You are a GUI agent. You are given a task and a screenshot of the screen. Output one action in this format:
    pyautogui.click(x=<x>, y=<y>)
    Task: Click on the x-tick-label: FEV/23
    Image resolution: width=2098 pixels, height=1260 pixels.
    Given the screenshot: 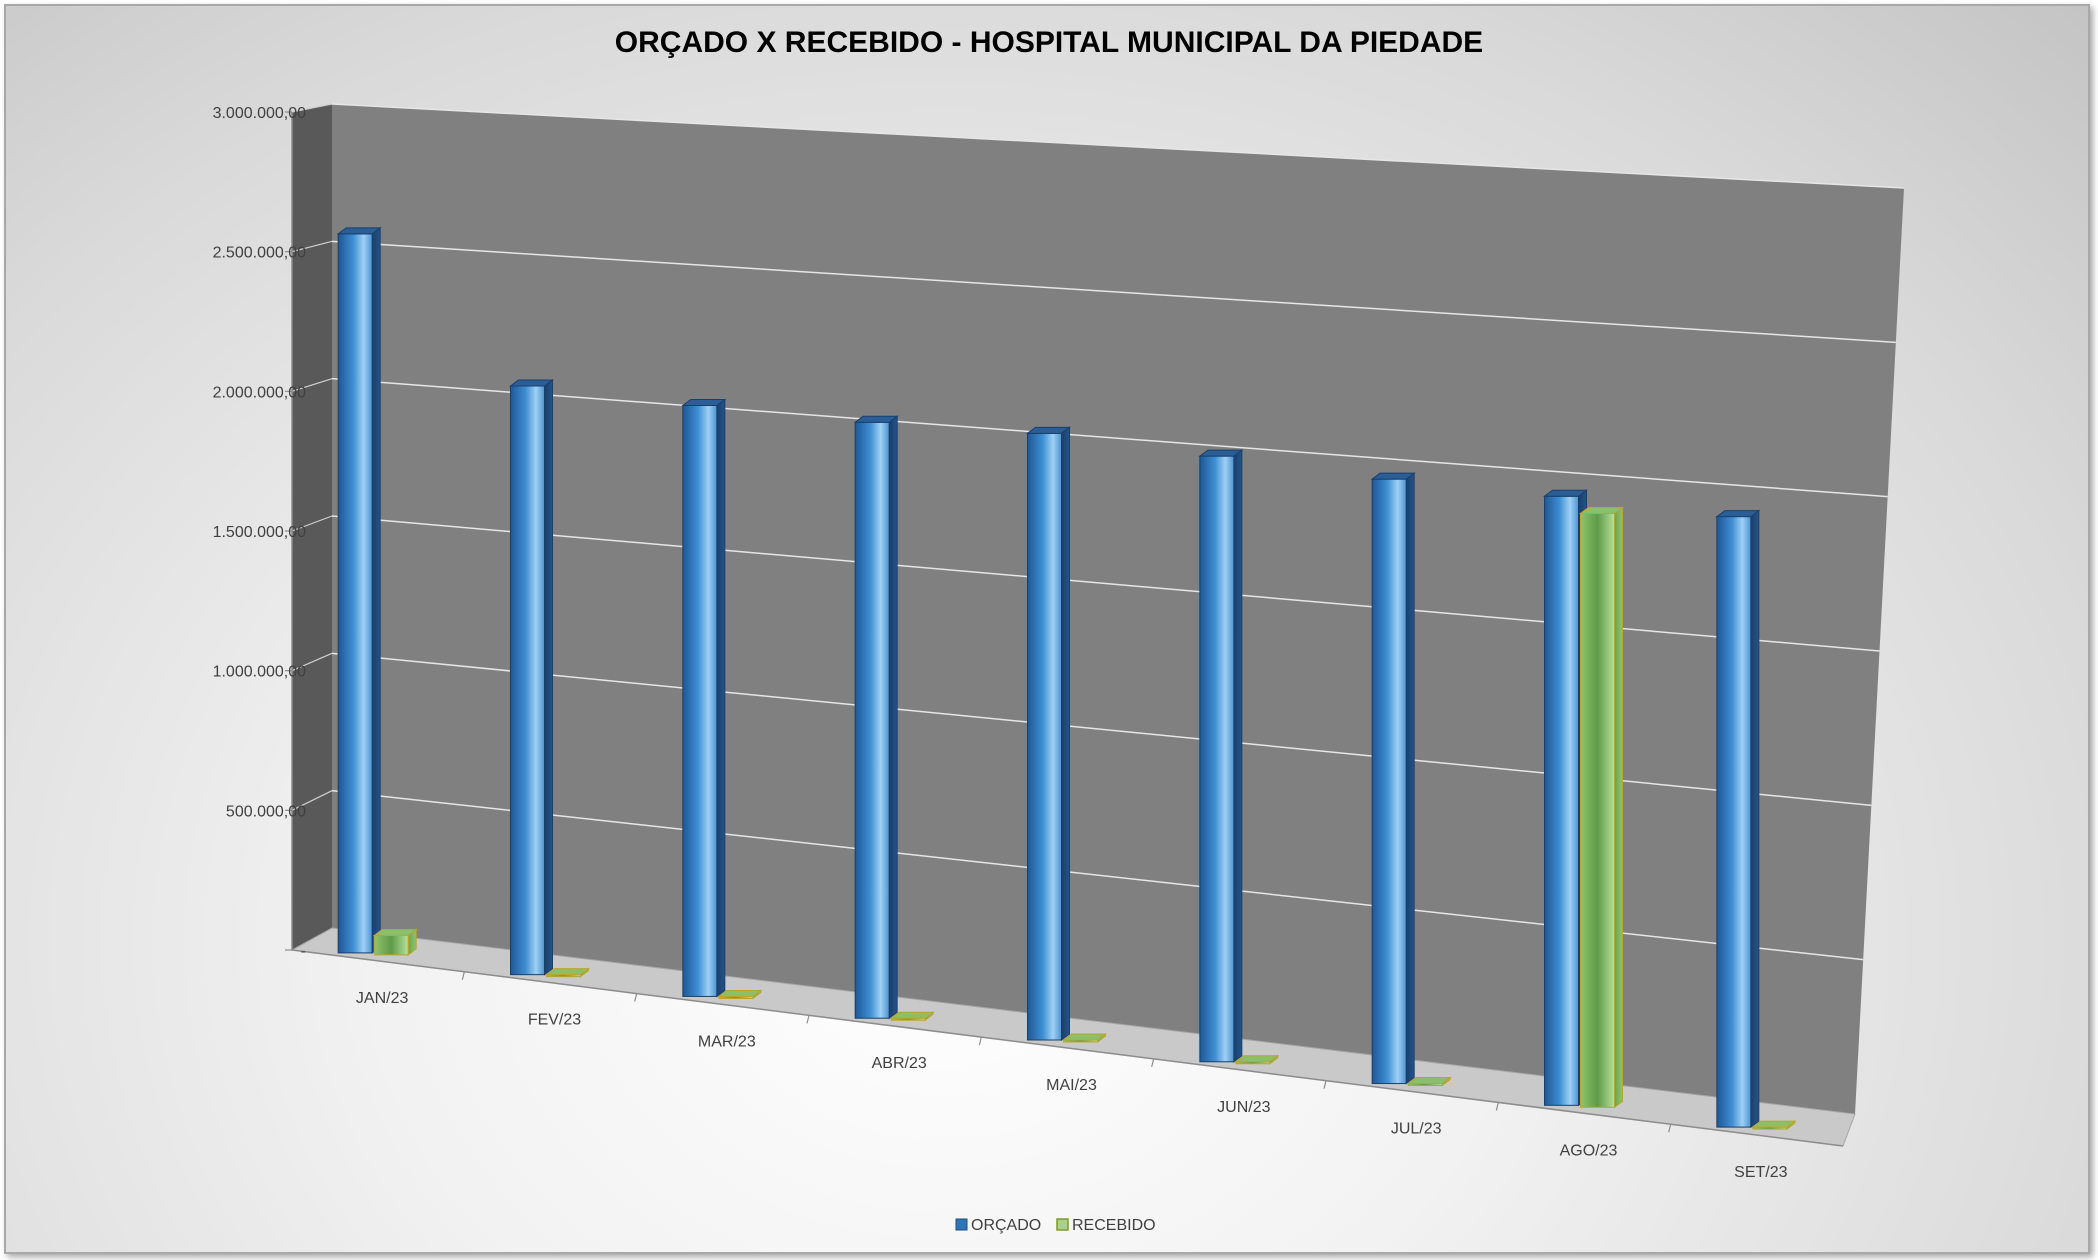 What is the action you would take?
    pyautogui.click(x=554, y=1020)
    